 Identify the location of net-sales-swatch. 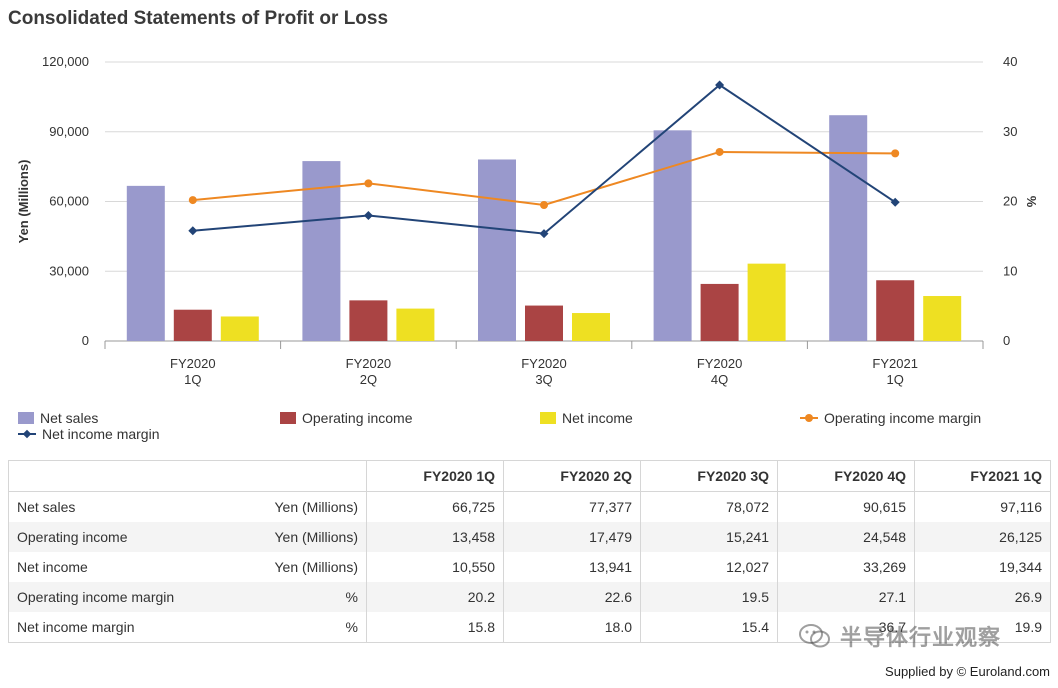
(26, 418).